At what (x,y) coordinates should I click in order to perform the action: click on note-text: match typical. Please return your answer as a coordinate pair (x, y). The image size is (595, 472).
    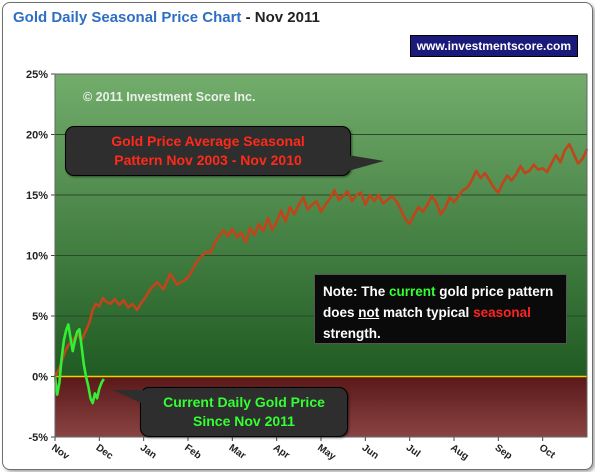
    Looking at the image, I should click on (426, 312).